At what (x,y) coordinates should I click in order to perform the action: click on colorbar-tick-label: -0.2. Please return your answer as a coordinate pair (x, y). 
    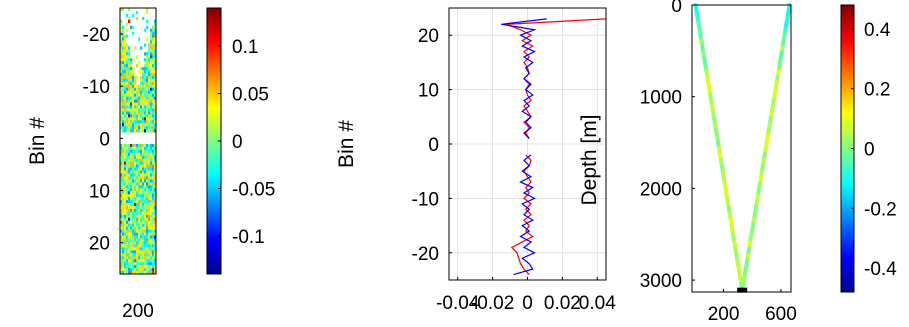
    Looking at the image, I should click on (880, 209).